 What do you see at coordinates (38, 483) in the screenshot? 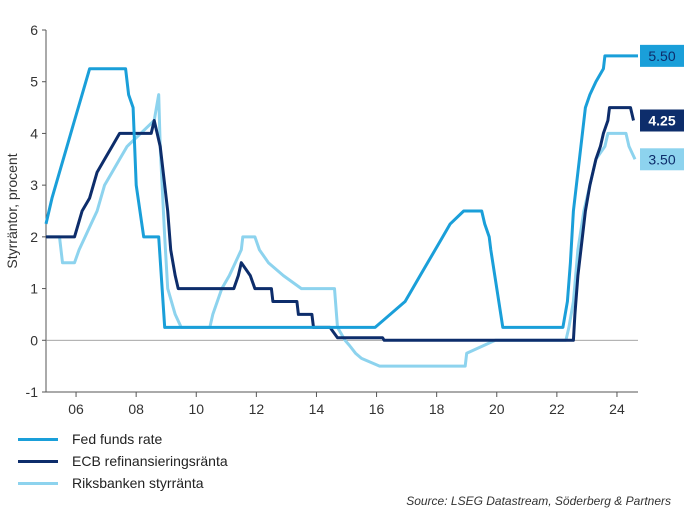
I see `legend-swatch-riksbank` at bounding box center [38, 483].